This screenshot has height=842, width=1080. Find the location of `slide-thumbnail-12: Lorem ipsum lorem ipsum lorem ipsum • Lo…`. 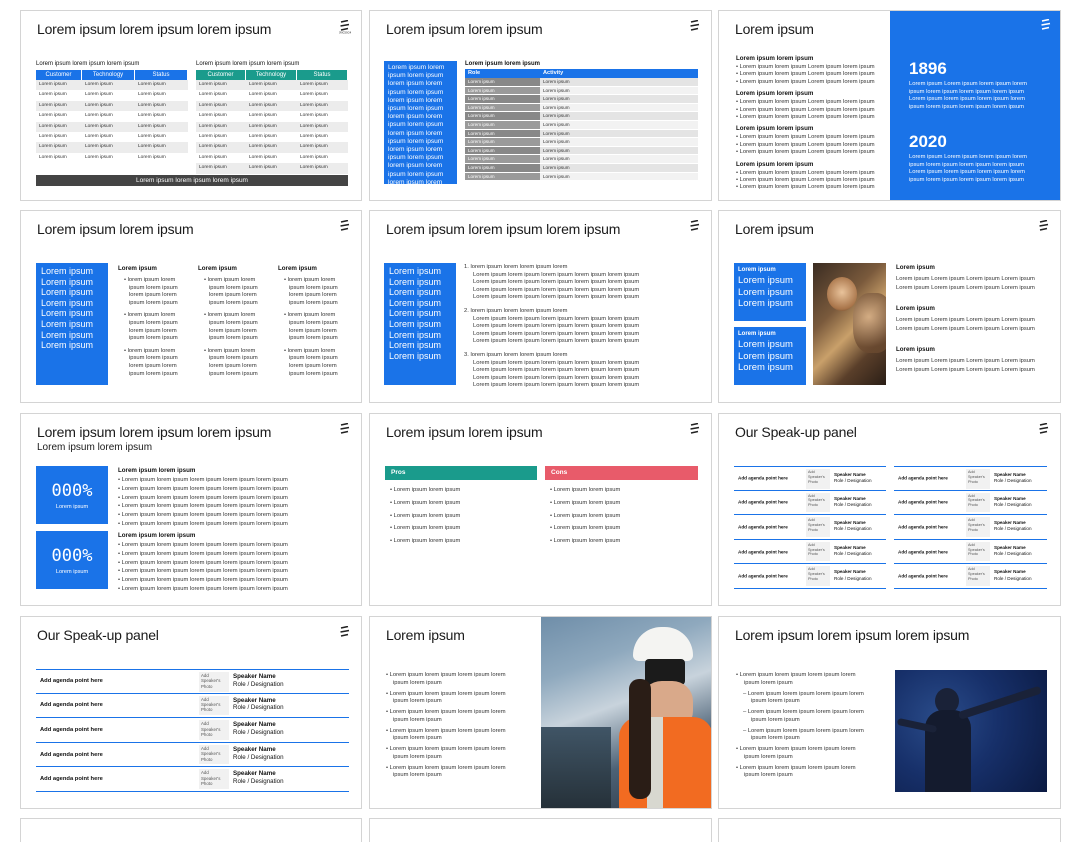

slide-thumbnail-12: Lorem ipsum lorem ipsum lorem ipsum • Lo… is located at coordinates (889, 712).